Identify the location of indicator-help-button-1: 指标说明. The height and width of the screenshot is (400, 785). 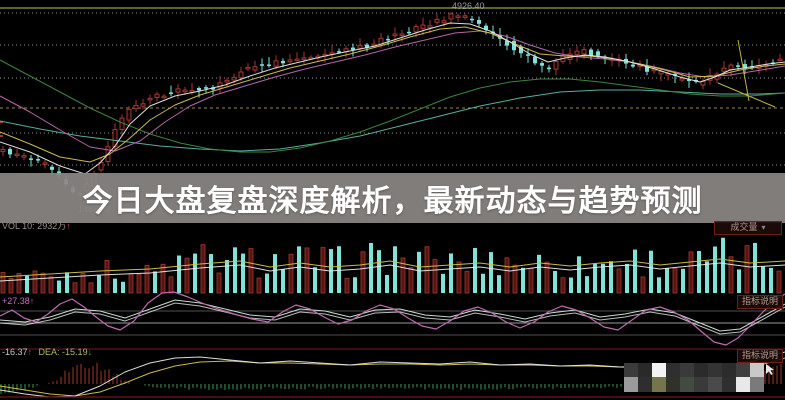
(759, 302).